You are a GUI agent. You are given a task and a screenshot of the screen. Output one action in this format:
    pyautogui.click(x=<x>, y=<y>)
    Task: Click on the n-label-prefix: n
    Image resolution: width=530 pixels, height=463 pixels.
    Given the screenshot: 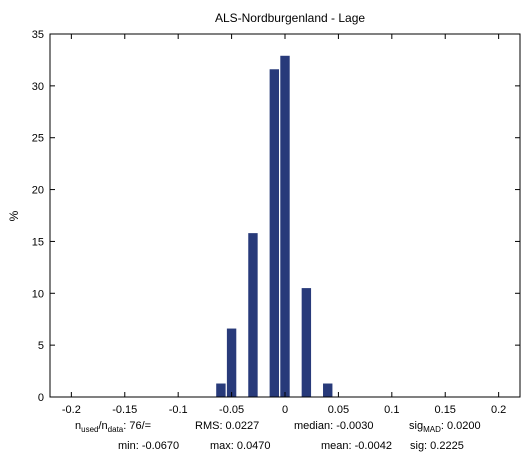 What is the action you would take?
    pyautogui.click(x=78, y=426)
    